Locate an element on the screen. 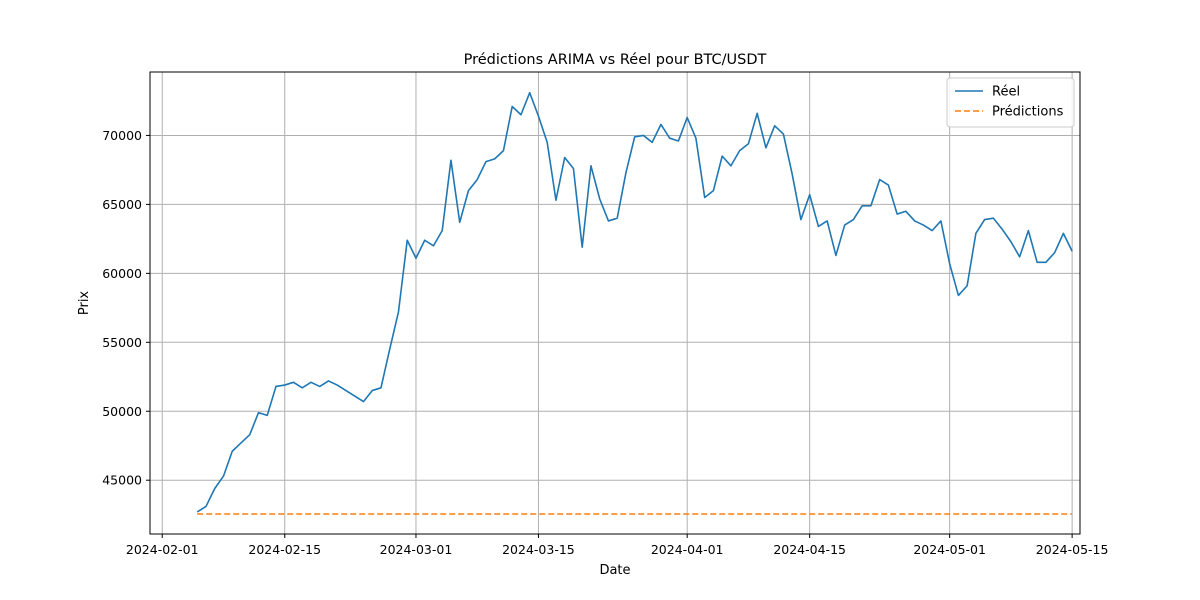 Image resolution: width=1200 pixels, height=600 pixels. x-tick-label: 2024-04-15 is located at coordinates (809, 549).